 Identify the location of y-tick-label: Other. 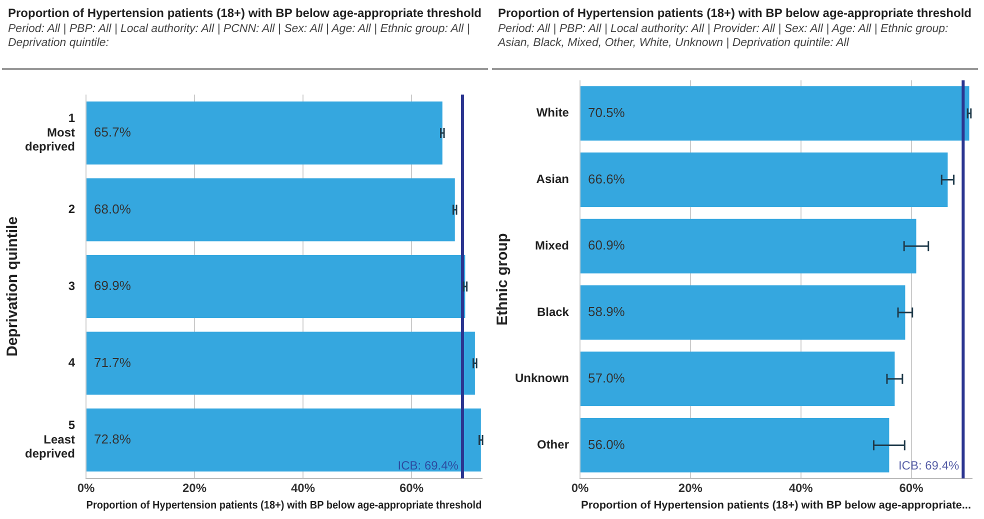
(553, 445).